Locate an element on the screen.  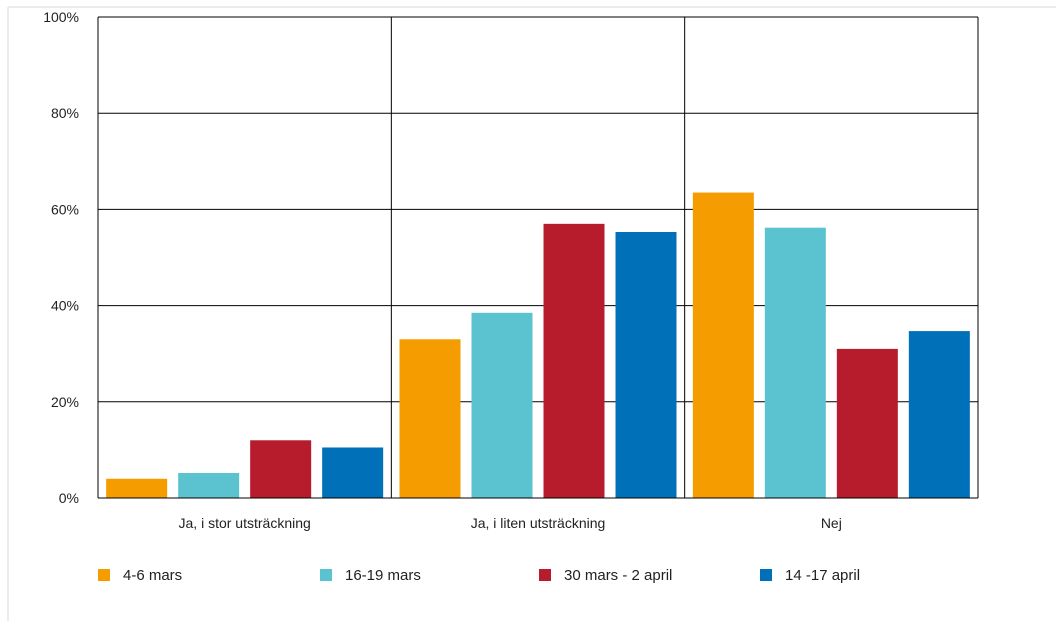
legend-label-1: 16-19 mars is located at coordinates (383, 575).